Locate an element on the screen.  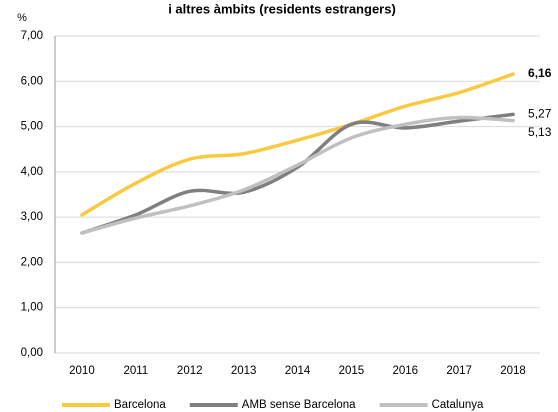
legend-label: Catalunya is located at coordinates (458, 405).